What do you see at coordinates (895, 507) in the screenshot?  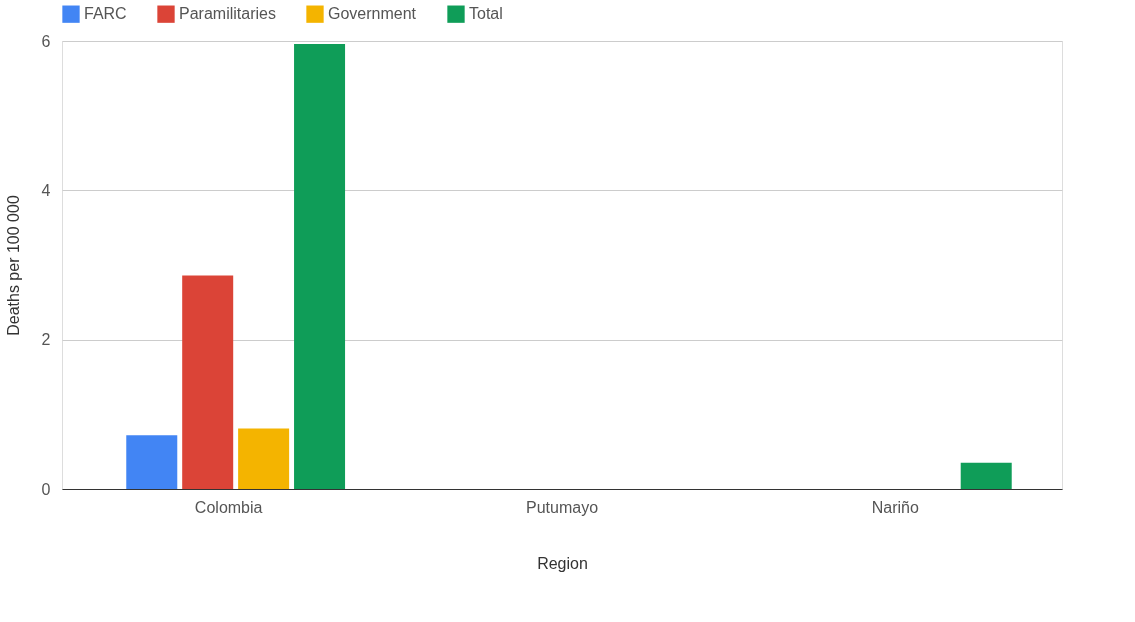 I see `x-tick-label: Nariño` at bounding box center [895, 507].